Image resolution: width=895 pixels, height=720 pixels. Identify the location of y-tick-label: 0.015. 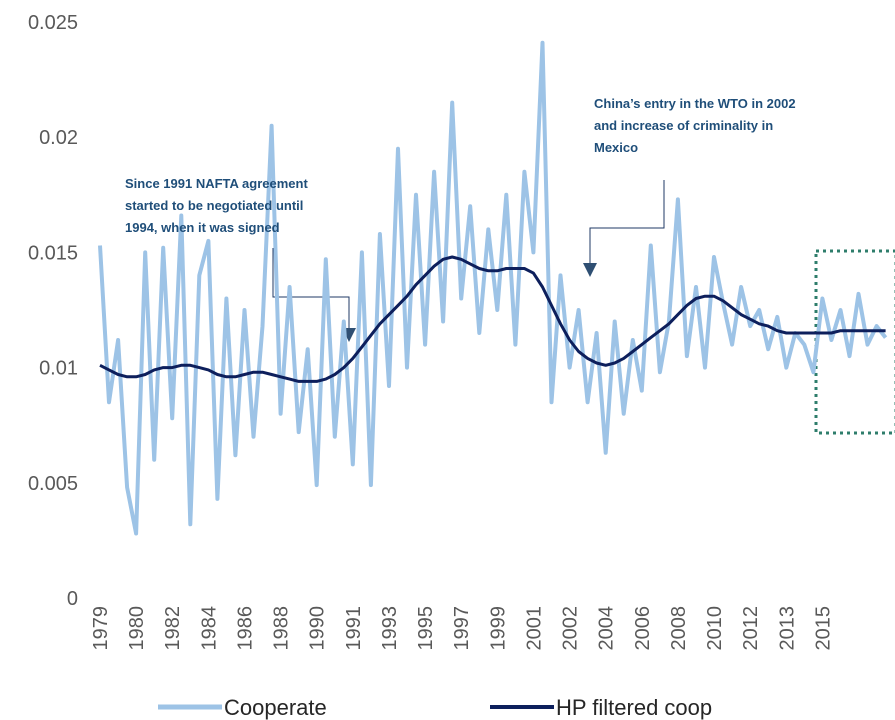
(53, 253).